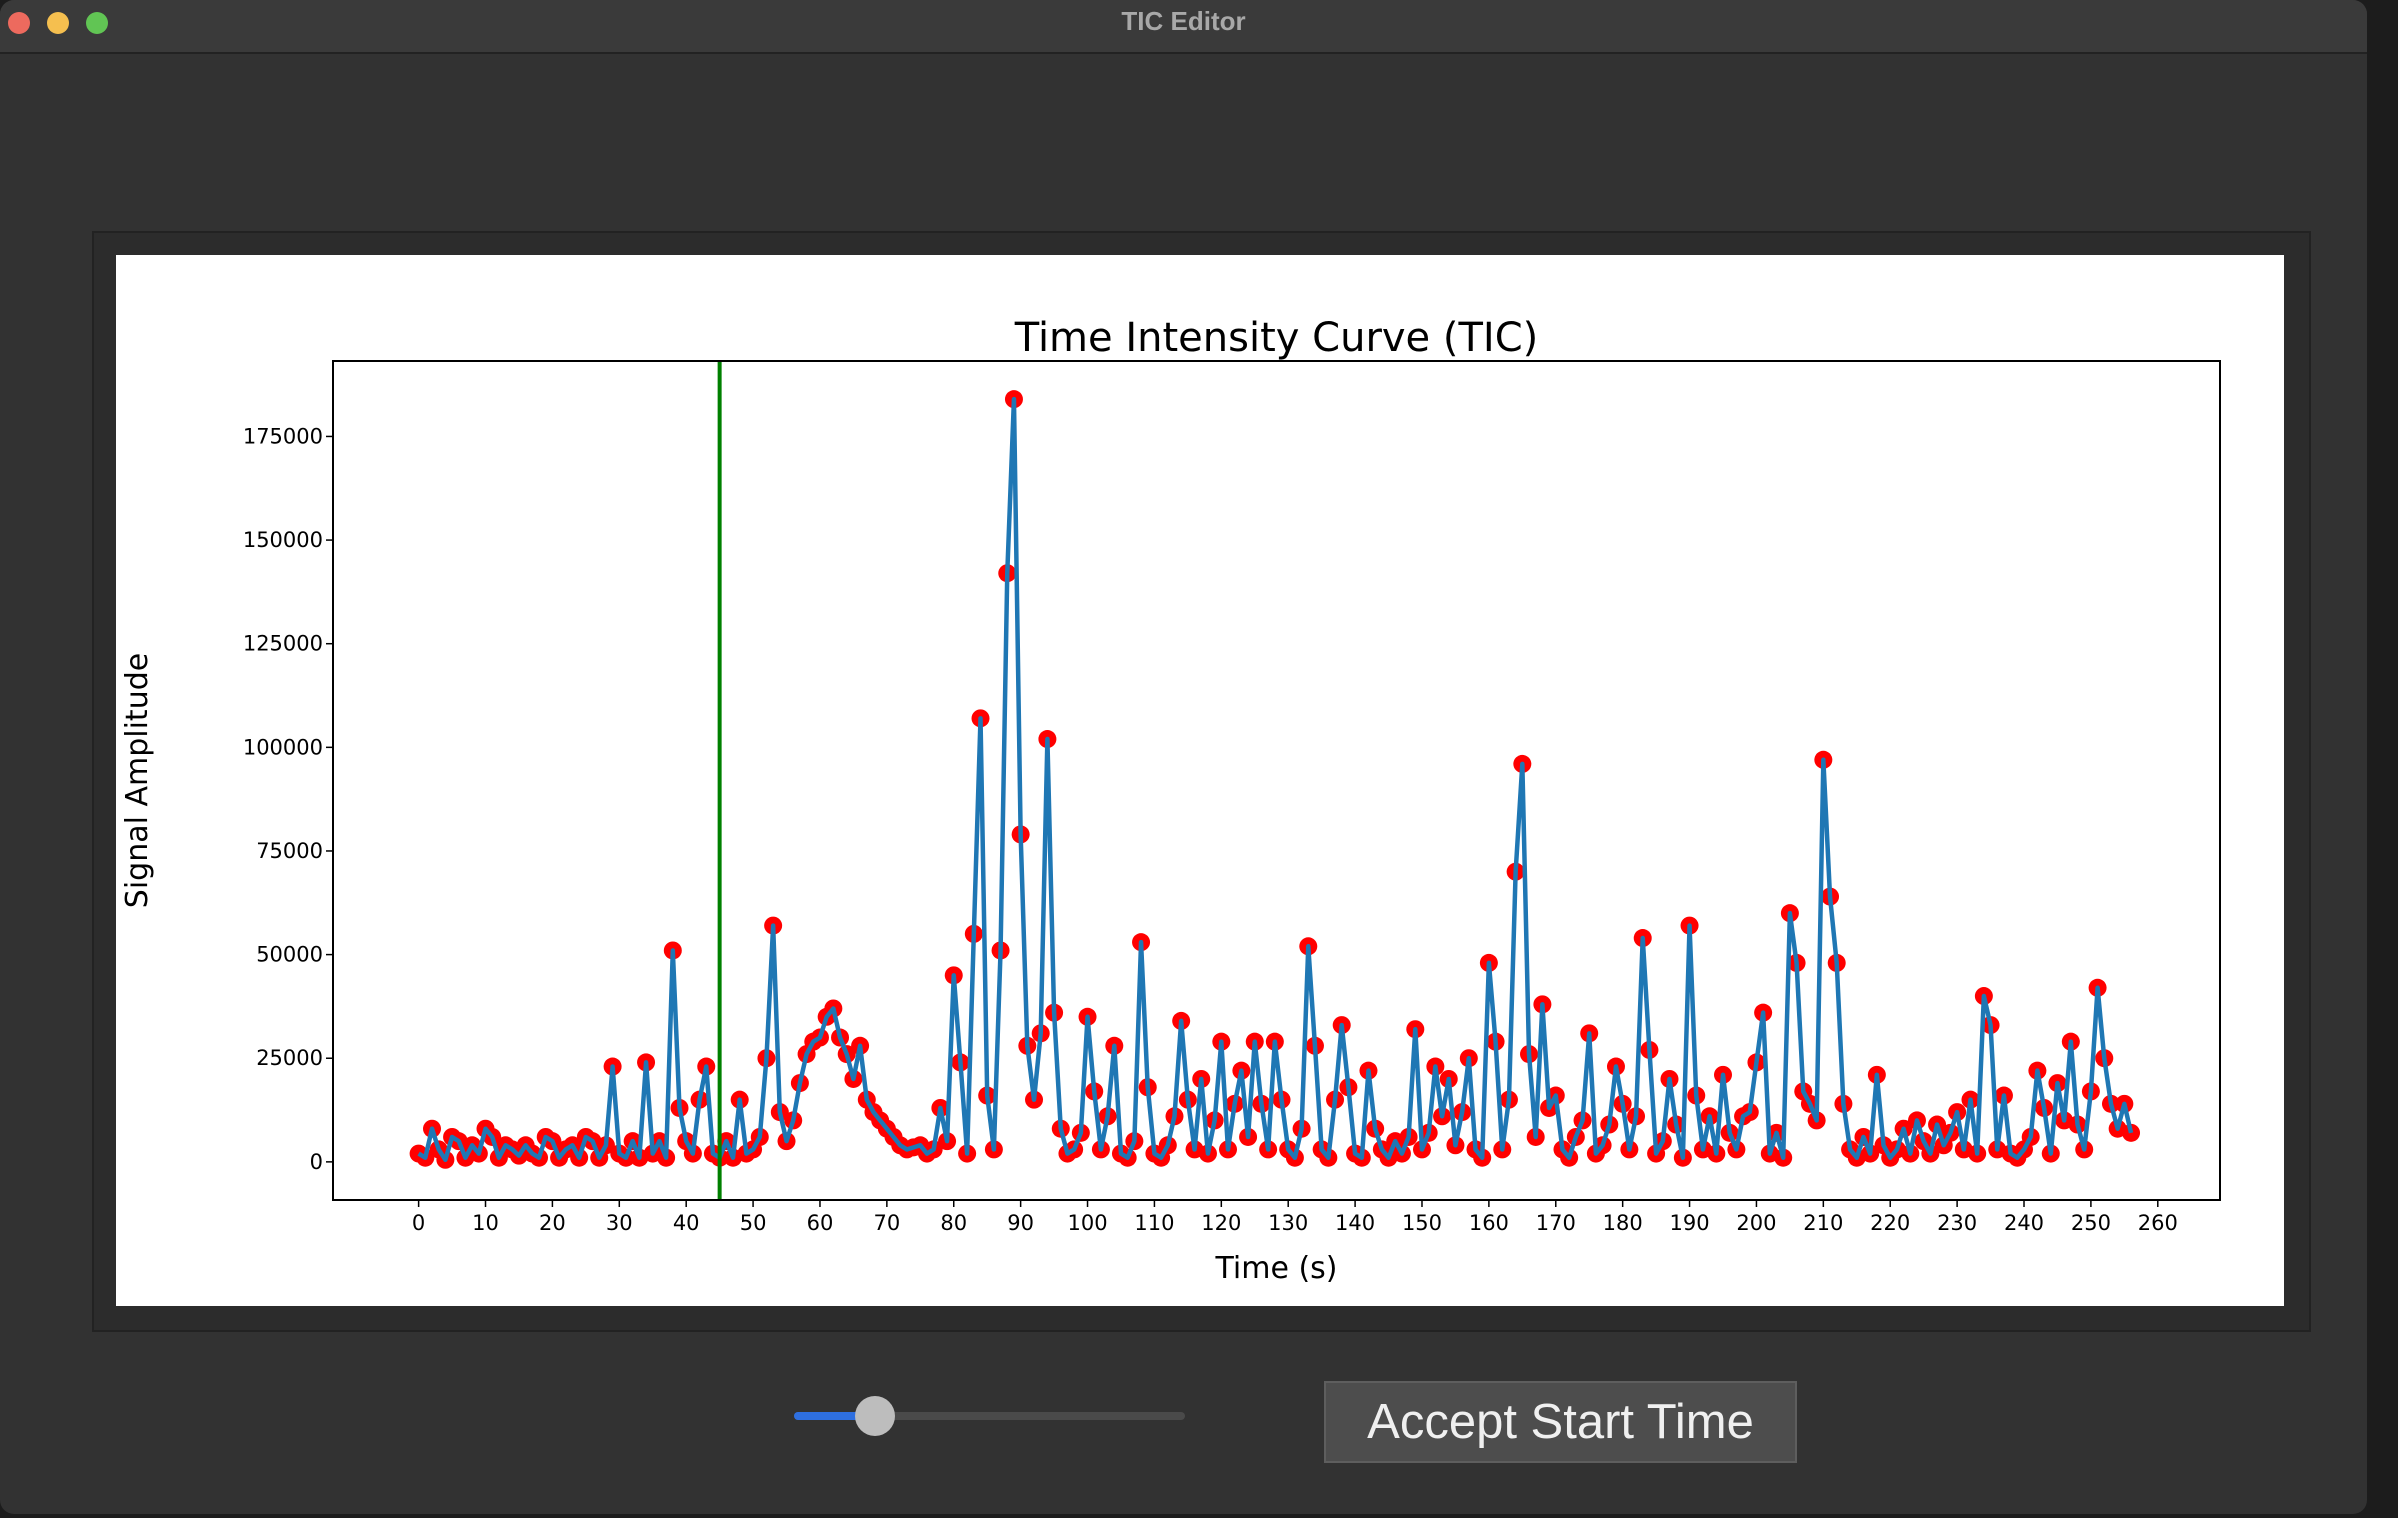 The height and width of the screenshot is (1518, 2398). Describe the element at coordinates (1823, 1223) in the screenshot. I see `x-tick-label: 210` at that location.